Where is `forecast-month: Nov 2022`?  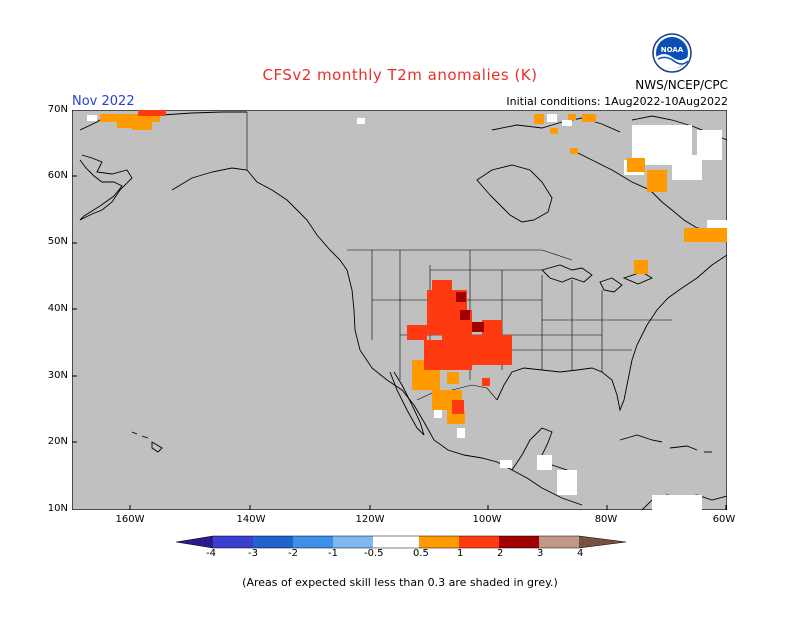
forecast-month: Nov 2022 is located at coordinates (103, 101).